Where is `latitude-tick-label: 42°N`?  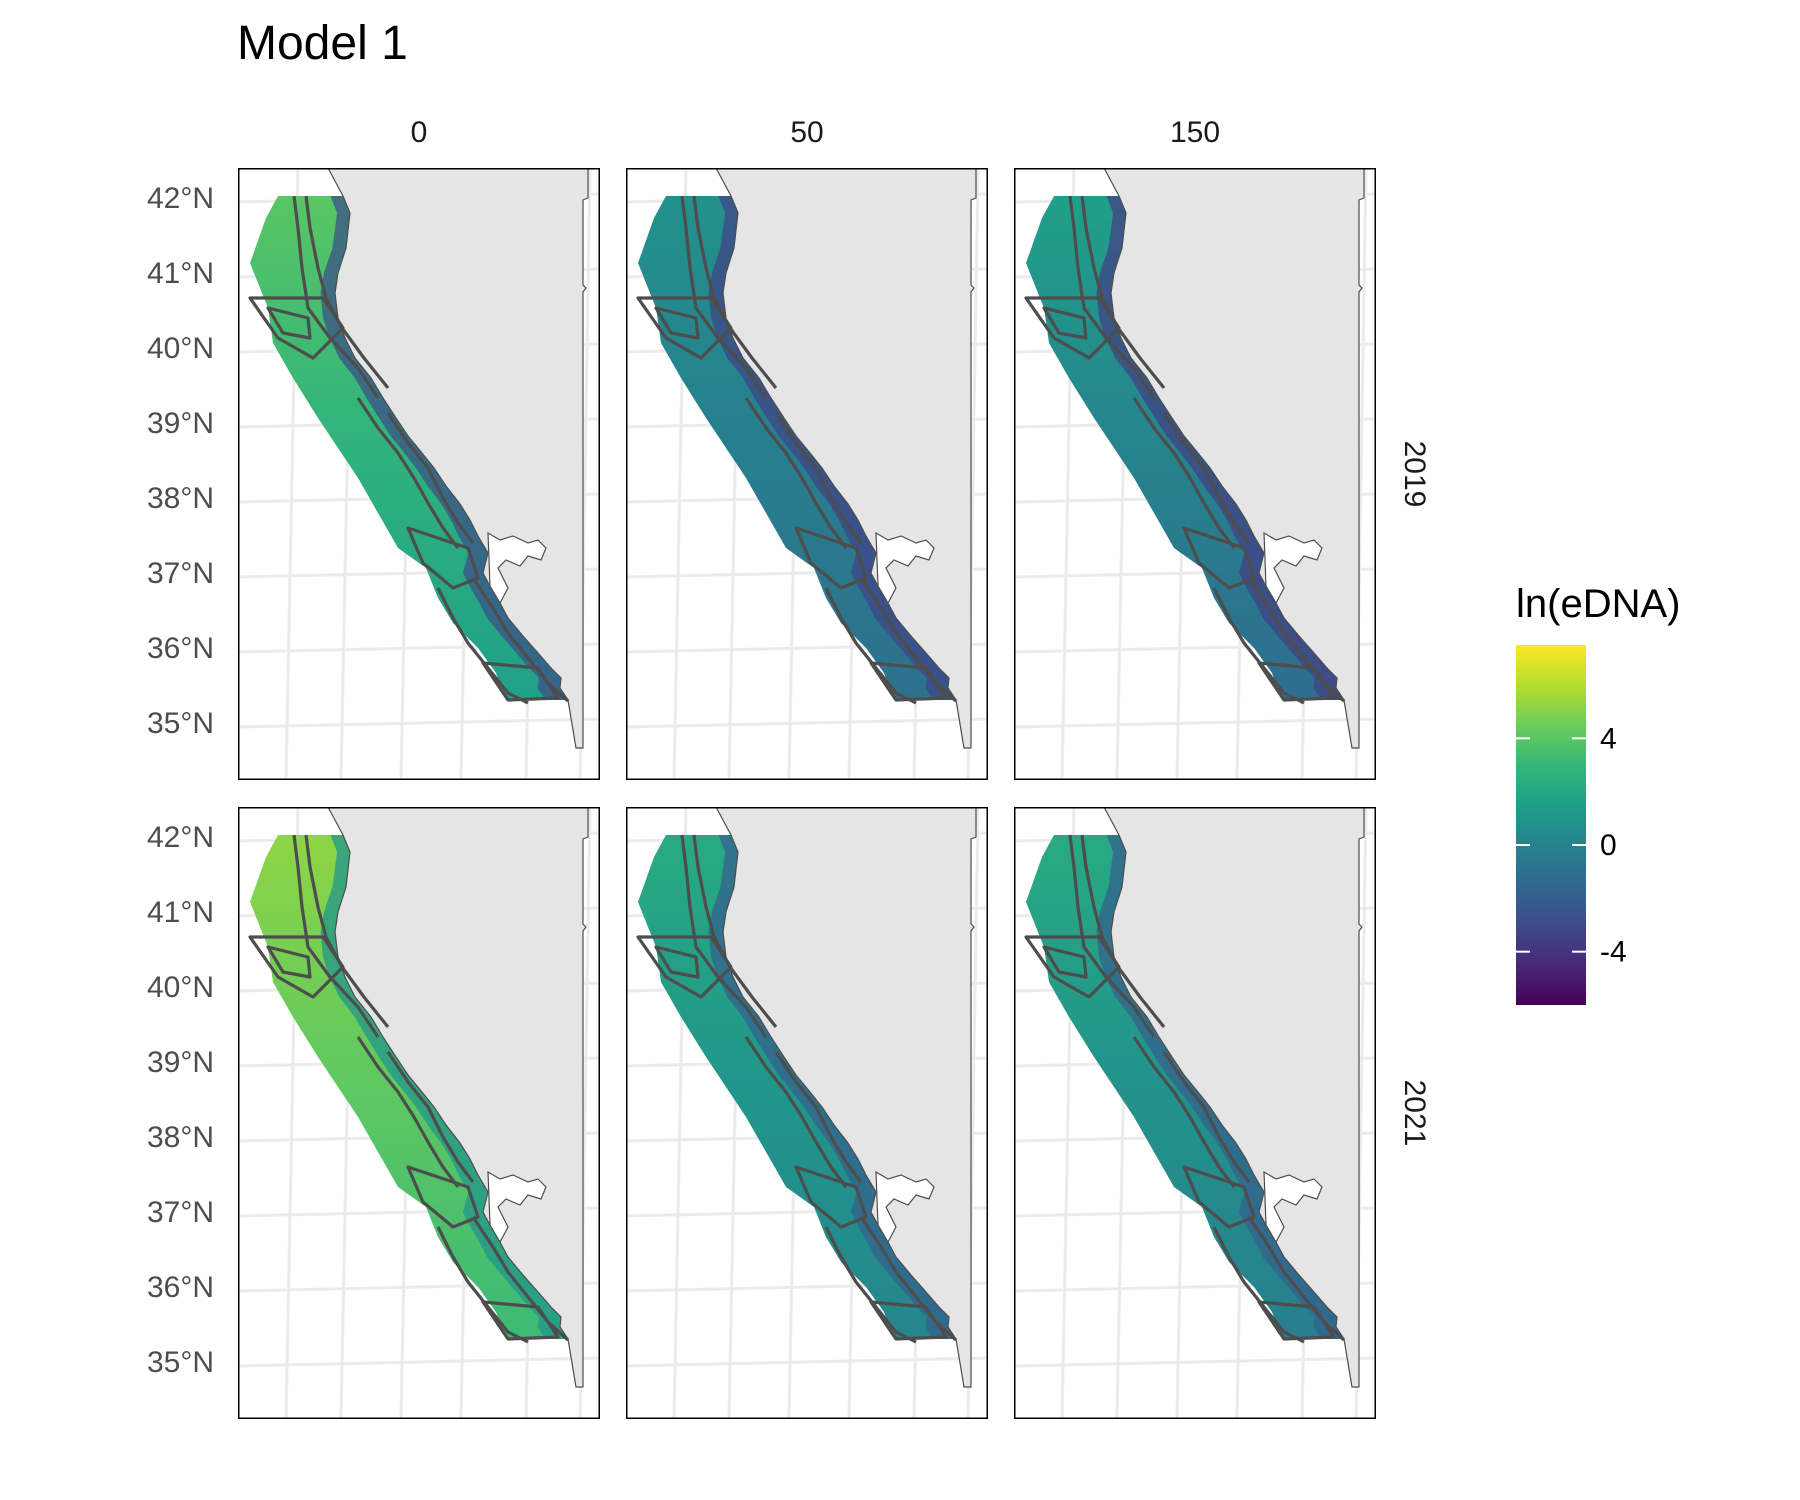 latitude-tick-label: 42°N is located at coordinates (180, 837).